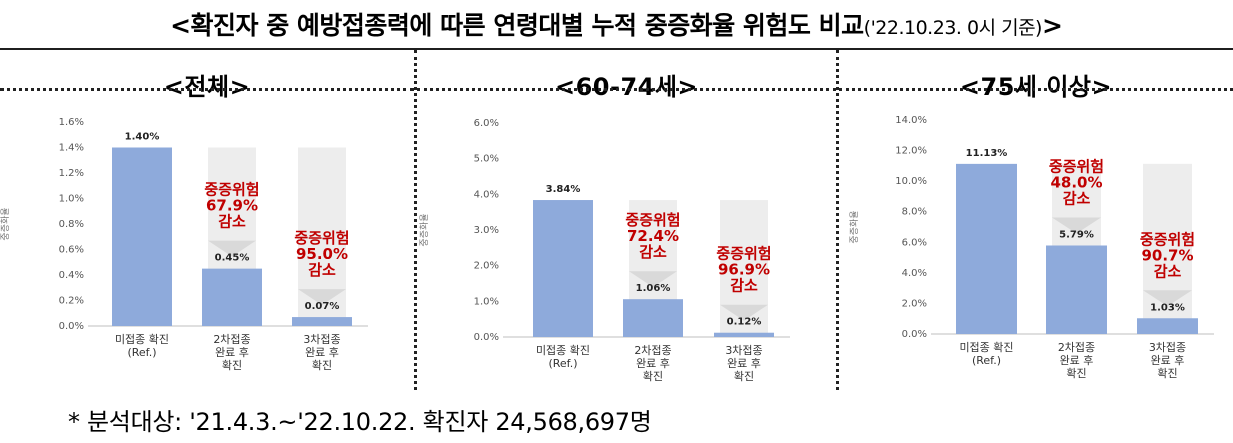 Image resolution: width=1233 pixels, height=443 pixels. Describe the element at coordinates (232, 206) in the screenshot. I see `risk-reduction-annotation: 67.9%` at that location.